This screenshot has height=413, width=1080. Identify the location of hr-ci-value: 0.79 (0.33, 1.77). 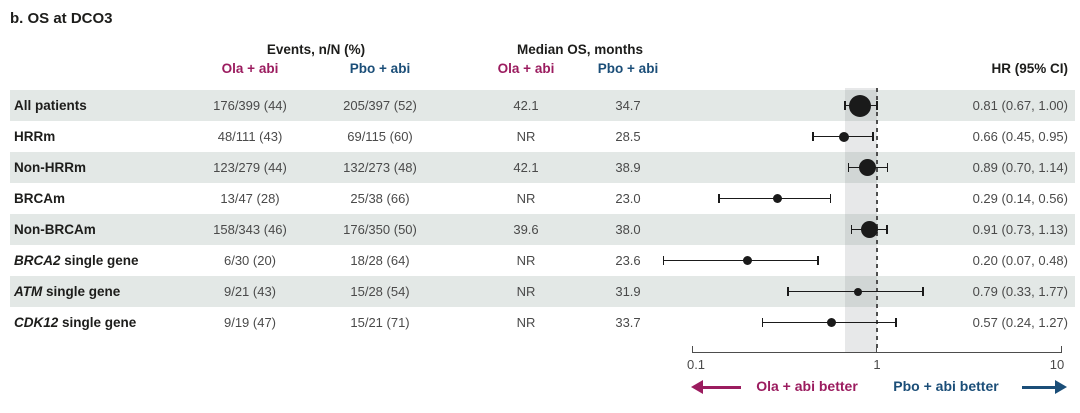
(1020, 291).